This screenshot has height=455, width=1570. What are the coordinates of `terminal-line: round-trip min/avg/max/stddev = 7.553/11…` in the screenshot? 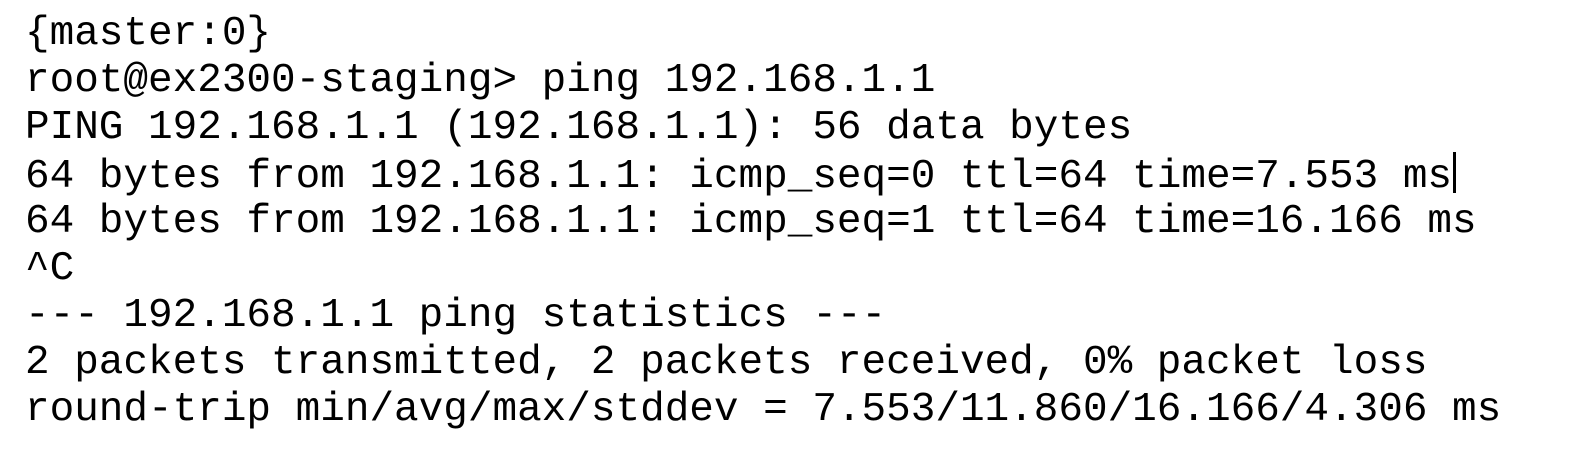 It's located at (792, 410).